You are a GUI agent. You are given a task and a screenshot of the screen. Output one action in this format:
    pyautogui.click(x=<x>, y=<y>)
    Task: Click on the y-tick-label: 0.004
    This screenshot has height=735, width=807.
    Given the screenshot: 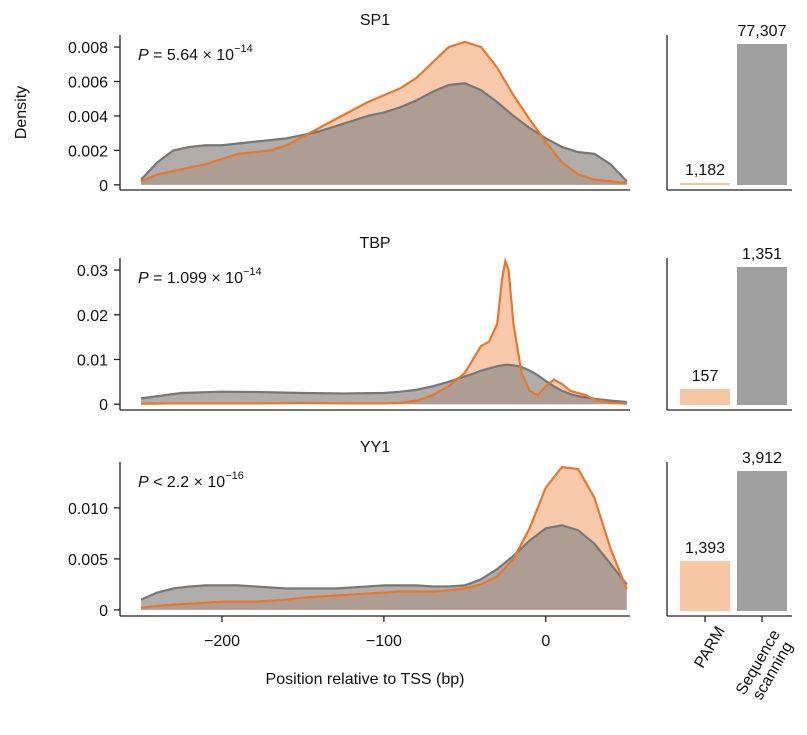 What is the action you would take?
    pyautogui.click(x=88, y=117)
    